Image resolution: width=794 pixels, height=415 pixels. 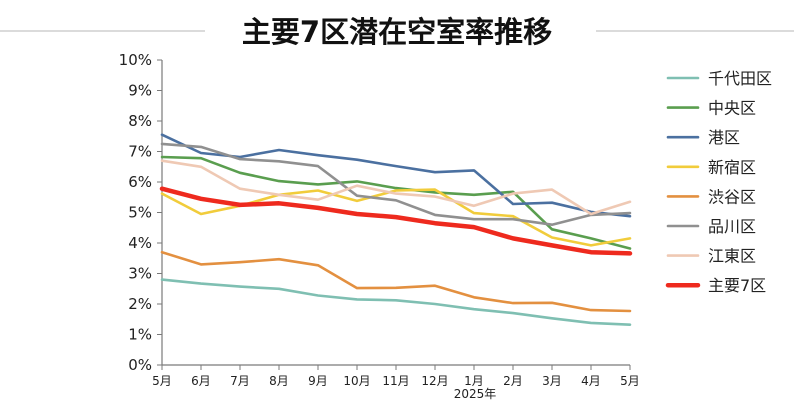 I want to click on legend-label: 新宿区, so click(x=732, y=167).